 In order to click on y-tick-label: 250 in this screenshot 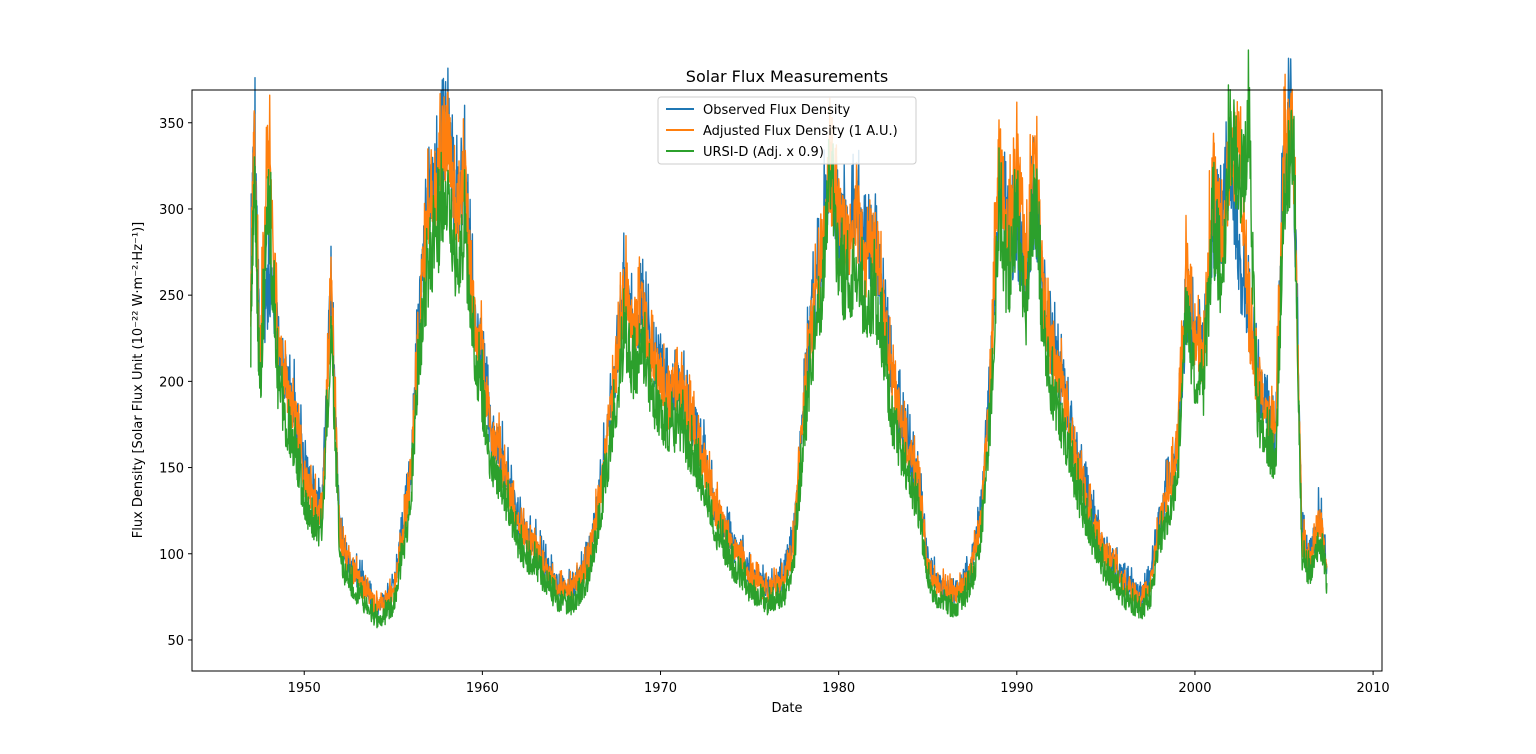, I will do `click(171, 296)`.